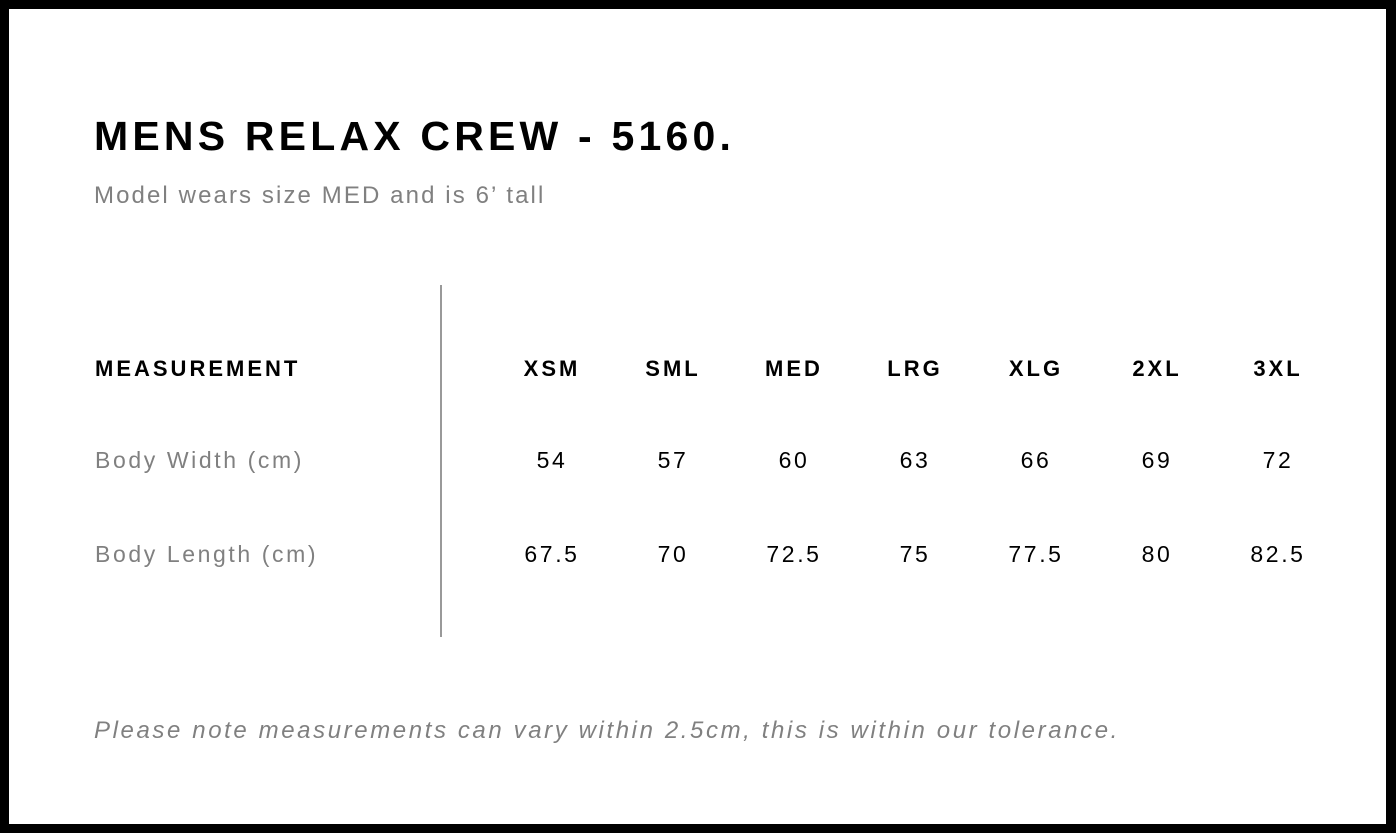 The image size is (1396, 833). I want to click on size-header: MED, so click(794, 368).